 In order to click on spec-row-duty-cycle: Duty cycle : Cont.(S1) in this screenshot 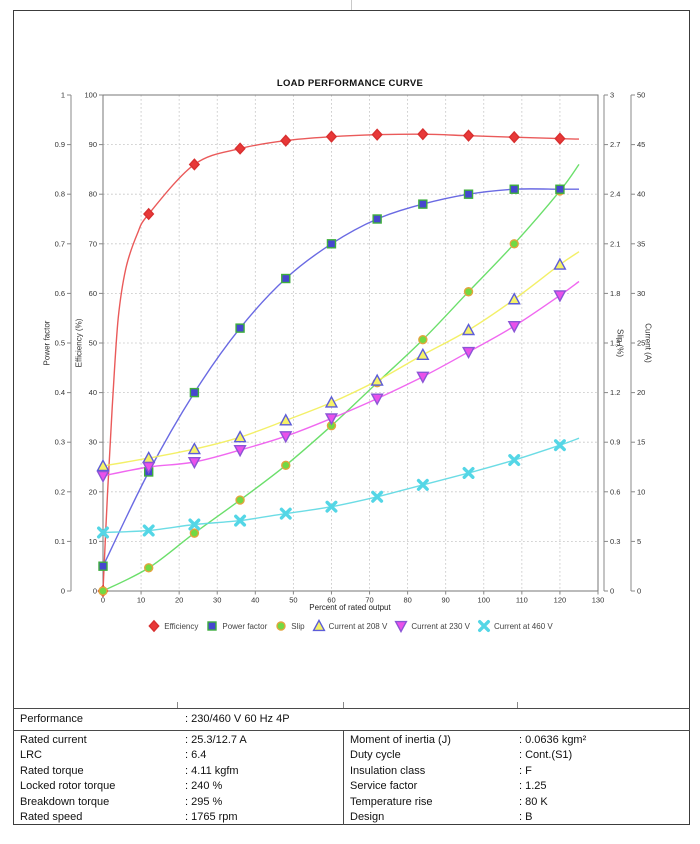, I will do `click(517, 755)`.